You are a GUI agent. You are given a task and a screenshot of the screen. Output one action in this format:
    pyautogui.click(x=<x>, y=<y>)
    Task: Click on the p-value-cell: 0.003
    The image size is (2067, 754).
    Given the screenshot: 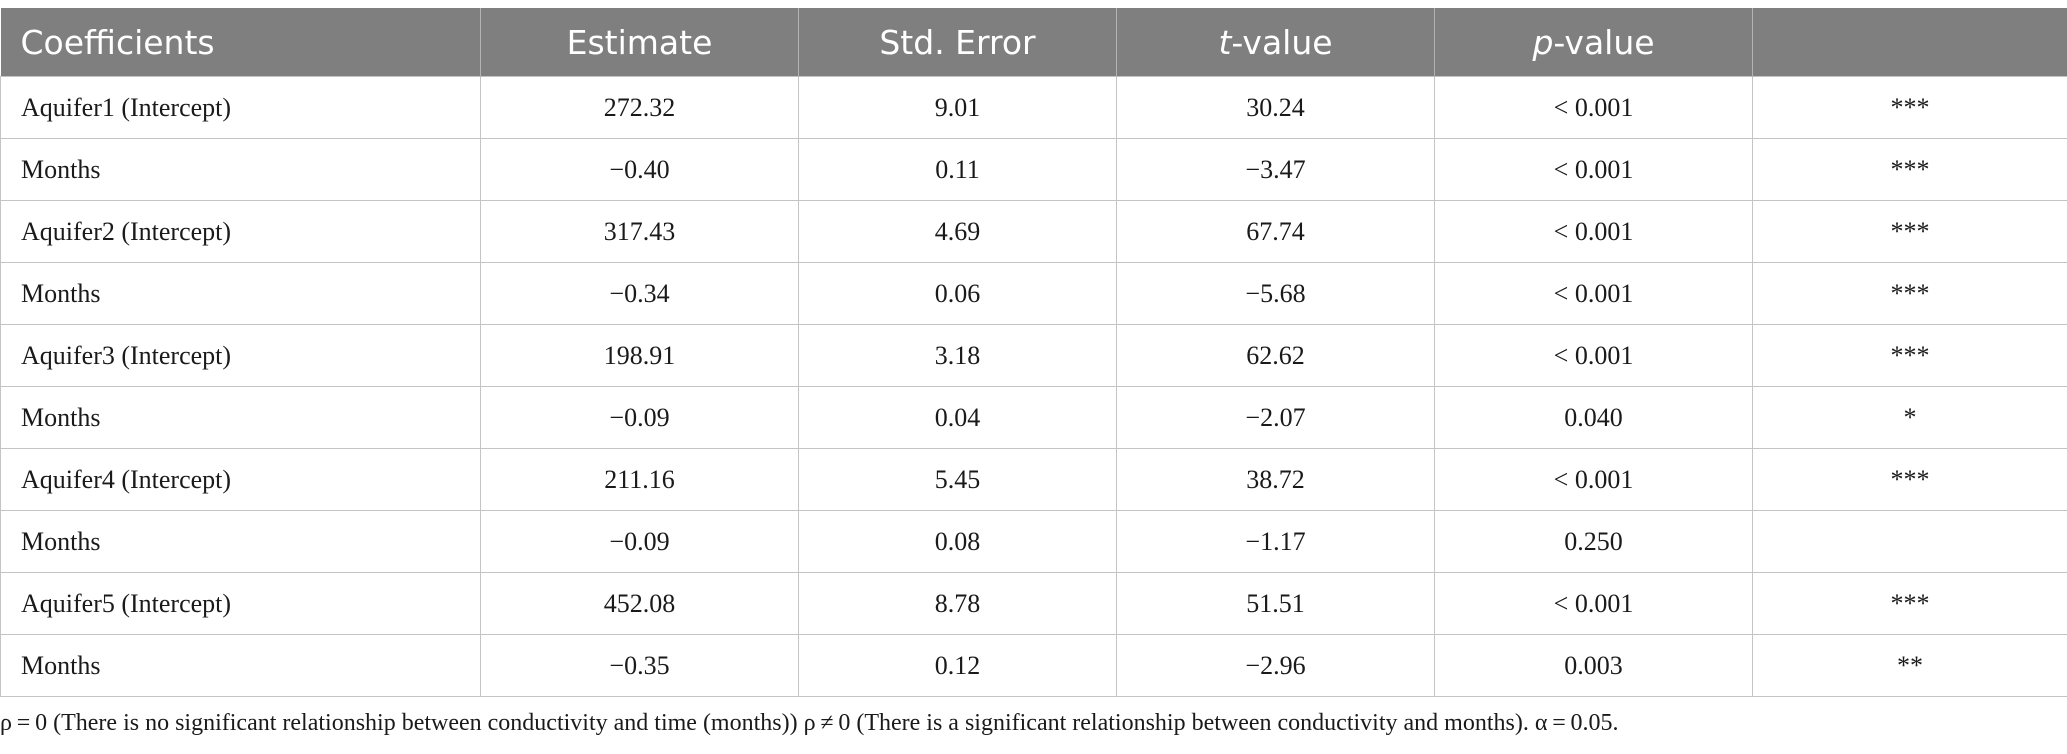 What is the action you would take?
    pyautogui.click(x=1593, y=665)
    